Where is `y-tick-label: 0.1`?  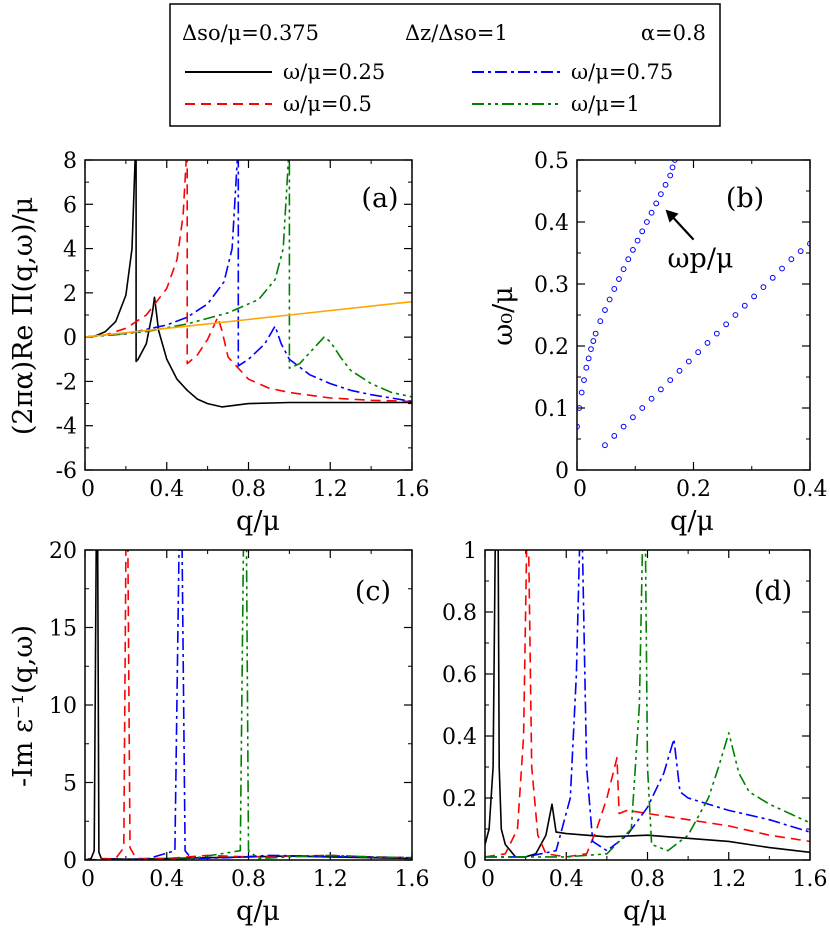 y-tick-label: 0.1 is located at coordinates (551, 409).